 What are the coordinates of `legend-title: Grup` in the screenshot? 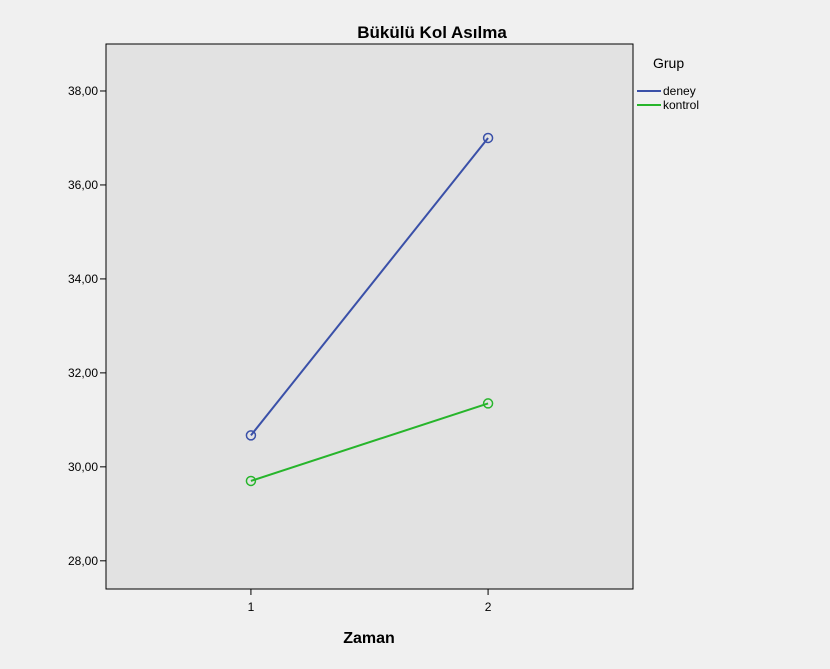 It's located at (668, 63).